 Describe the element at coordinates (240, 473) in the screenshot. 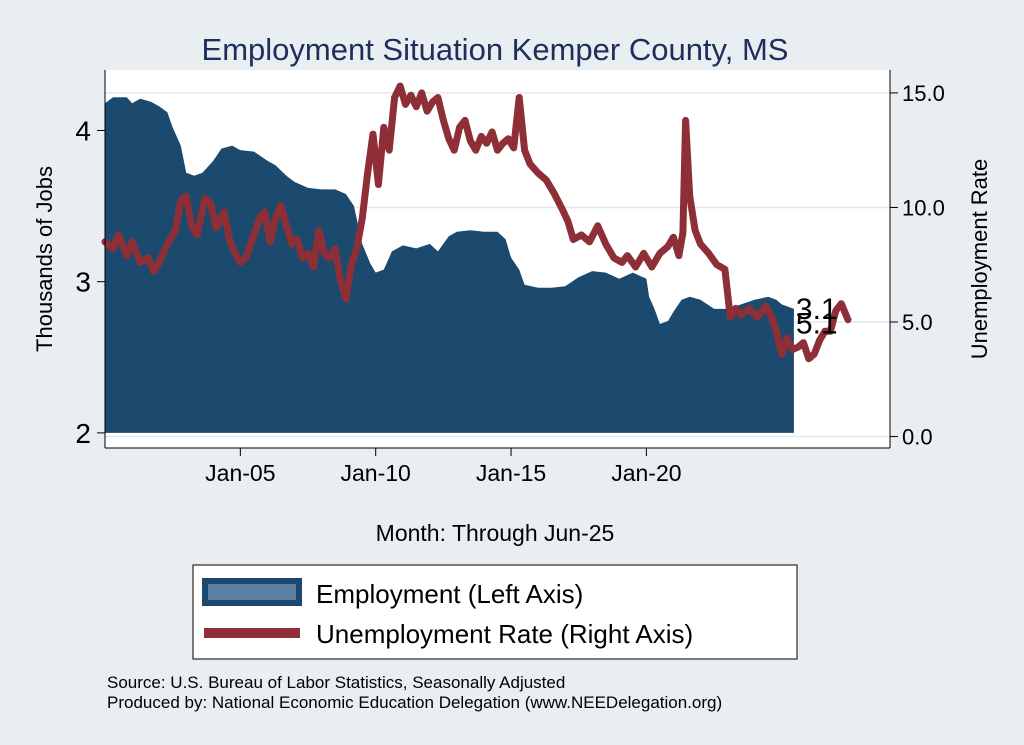

I see `x-tick-label-0: Jan-05` at that location.